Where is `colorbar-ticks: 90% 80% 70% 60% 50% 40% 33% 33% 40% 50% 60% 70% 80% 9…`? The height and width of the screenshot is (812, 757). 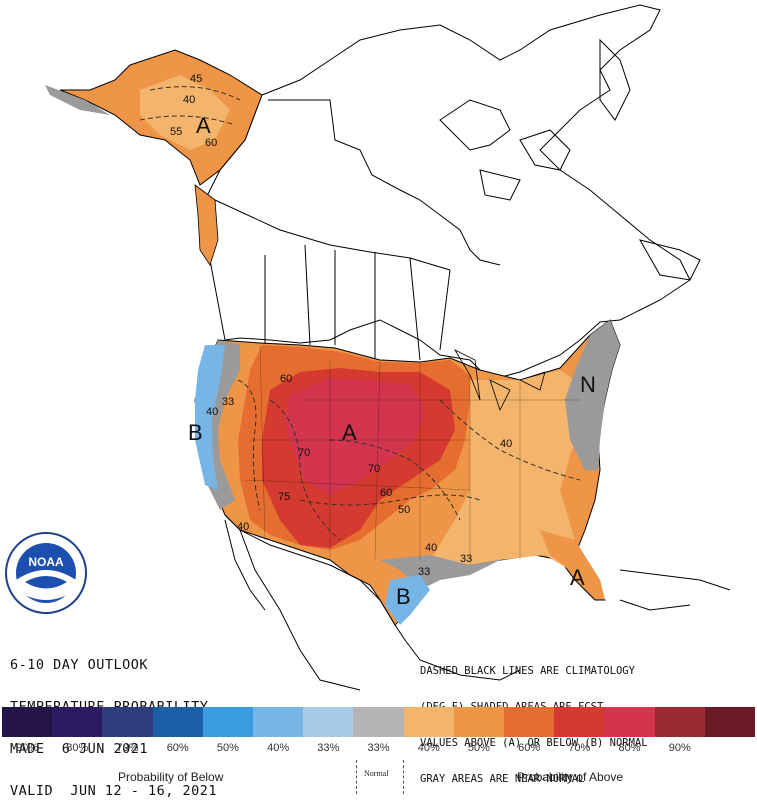
colorbar-ticks: 90% 80% 70% 60% 50% 40% 33% 33% 40% 50% 60% 70% 80% 9… is located at coordinates (378, 748).